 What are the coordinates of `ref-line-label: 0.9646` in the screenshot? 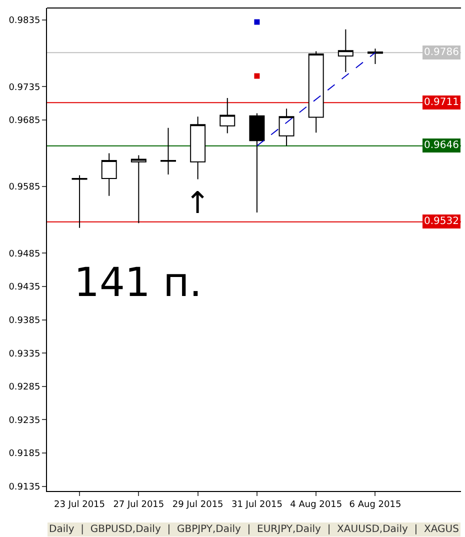 It's located at (441, 145).